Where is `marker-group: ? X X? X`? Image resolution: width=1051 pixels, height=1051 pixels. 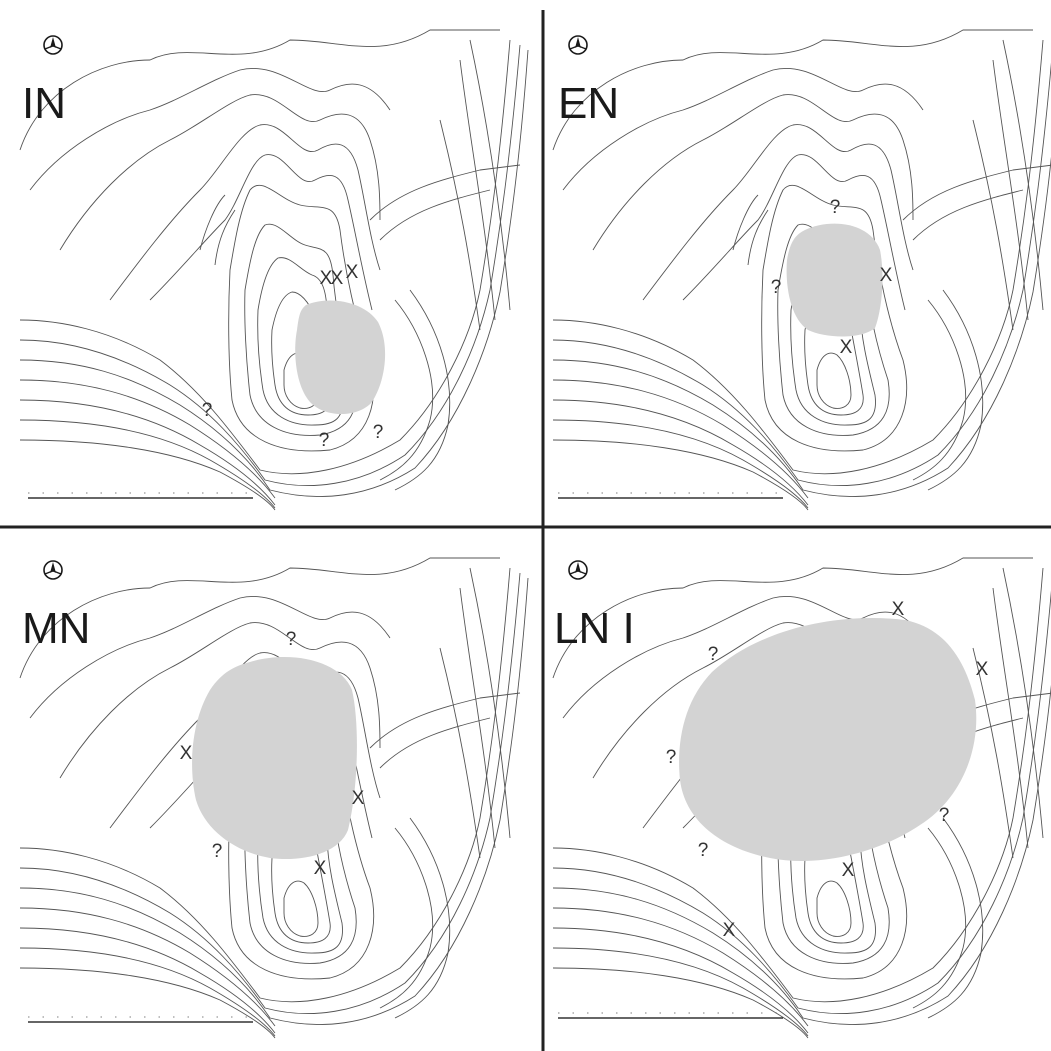
marker-group: ? X X? X is located at coordinates (272, 754).